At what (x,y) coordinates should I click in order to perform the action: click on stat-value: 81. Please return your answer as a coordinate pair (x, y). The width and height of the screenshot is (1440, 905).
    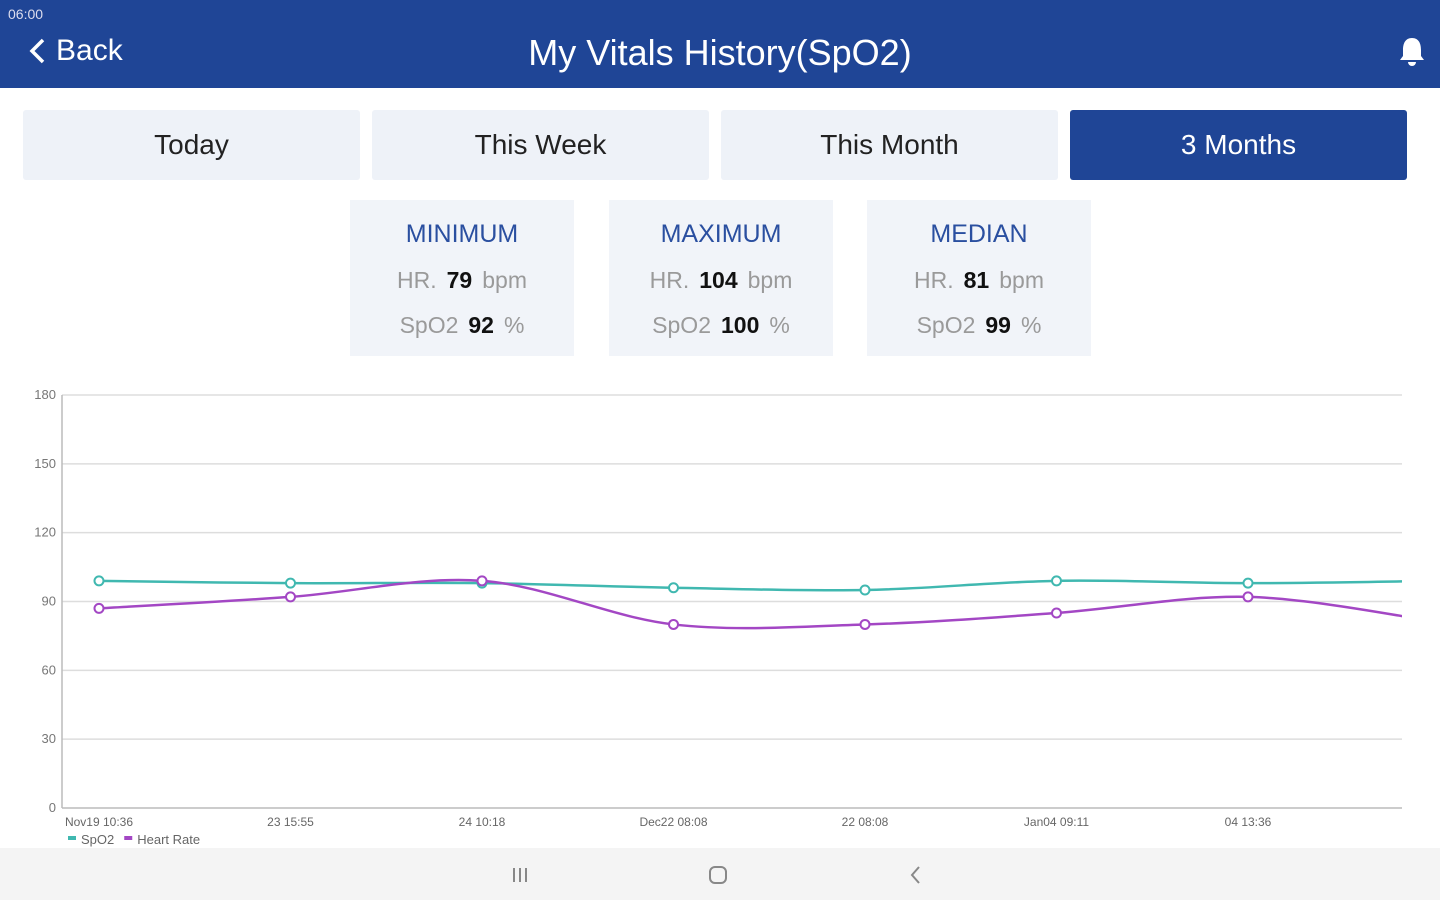
    Looking at the image, I should click on (976, 280).